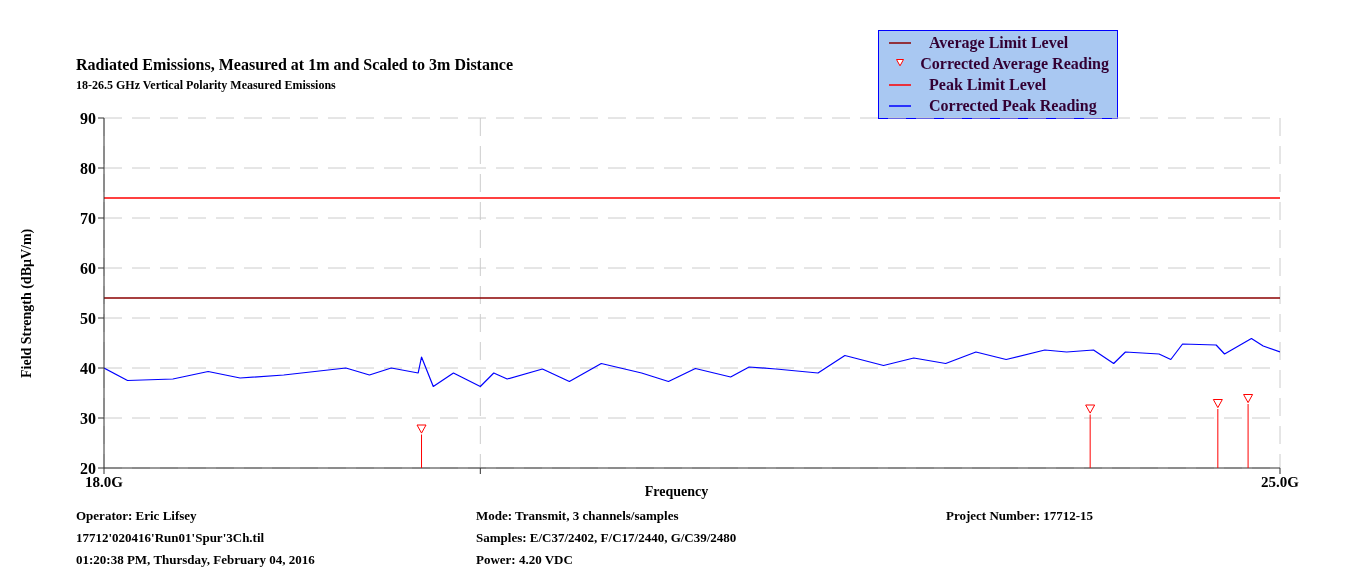 The image size is (1353, 579). What do you see at coordinates (1013, 105) in the screenshot?
I see `legend-label: Corrected Peak Reading` at bounding box center [1013, 105].